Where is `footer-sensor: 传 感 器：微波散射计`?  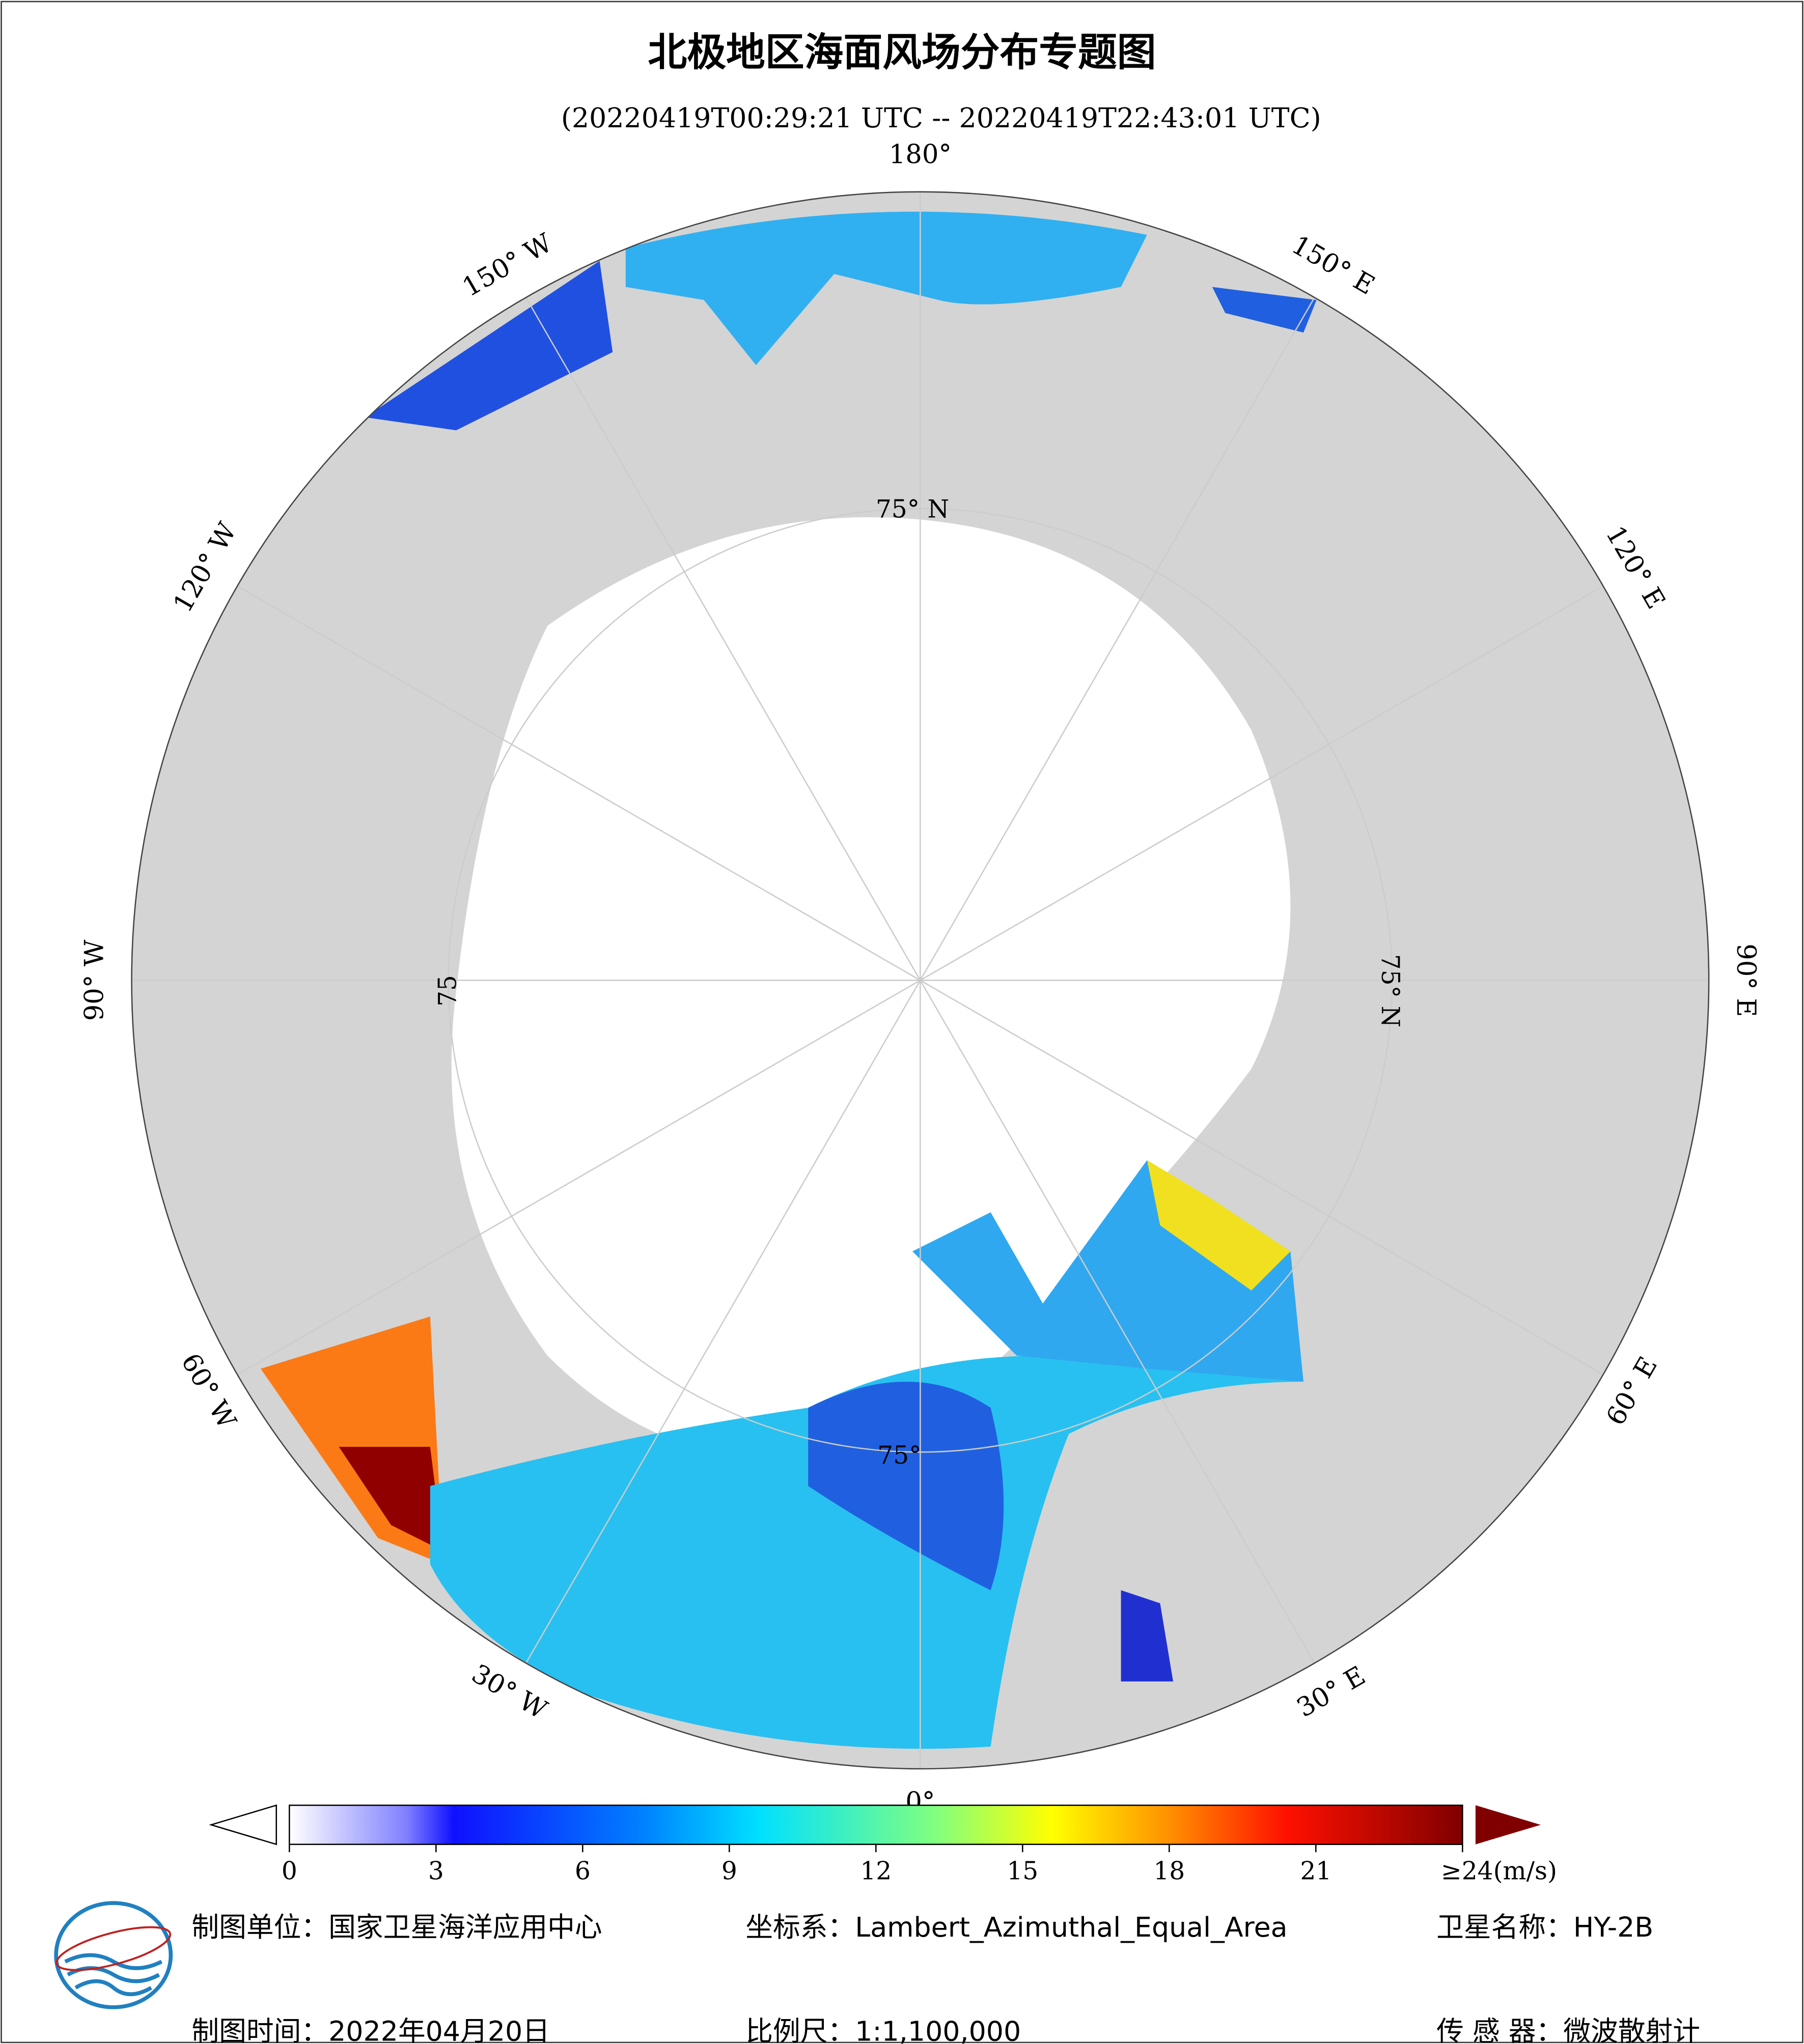 footer-sensor: 传 感 器：微波散射计 is located at coordinates (1568, 2029).